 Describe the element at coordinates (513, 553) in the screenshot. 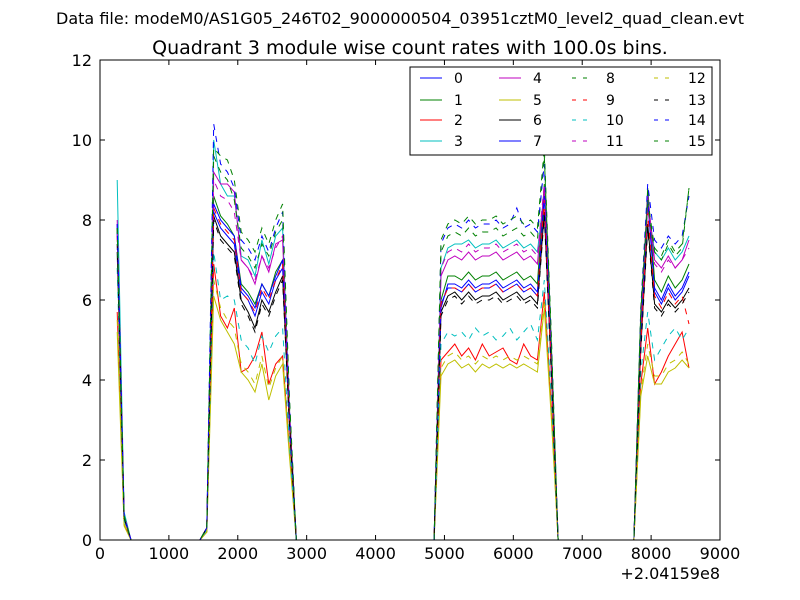

I see `x-tick-label: 6000` at that location.